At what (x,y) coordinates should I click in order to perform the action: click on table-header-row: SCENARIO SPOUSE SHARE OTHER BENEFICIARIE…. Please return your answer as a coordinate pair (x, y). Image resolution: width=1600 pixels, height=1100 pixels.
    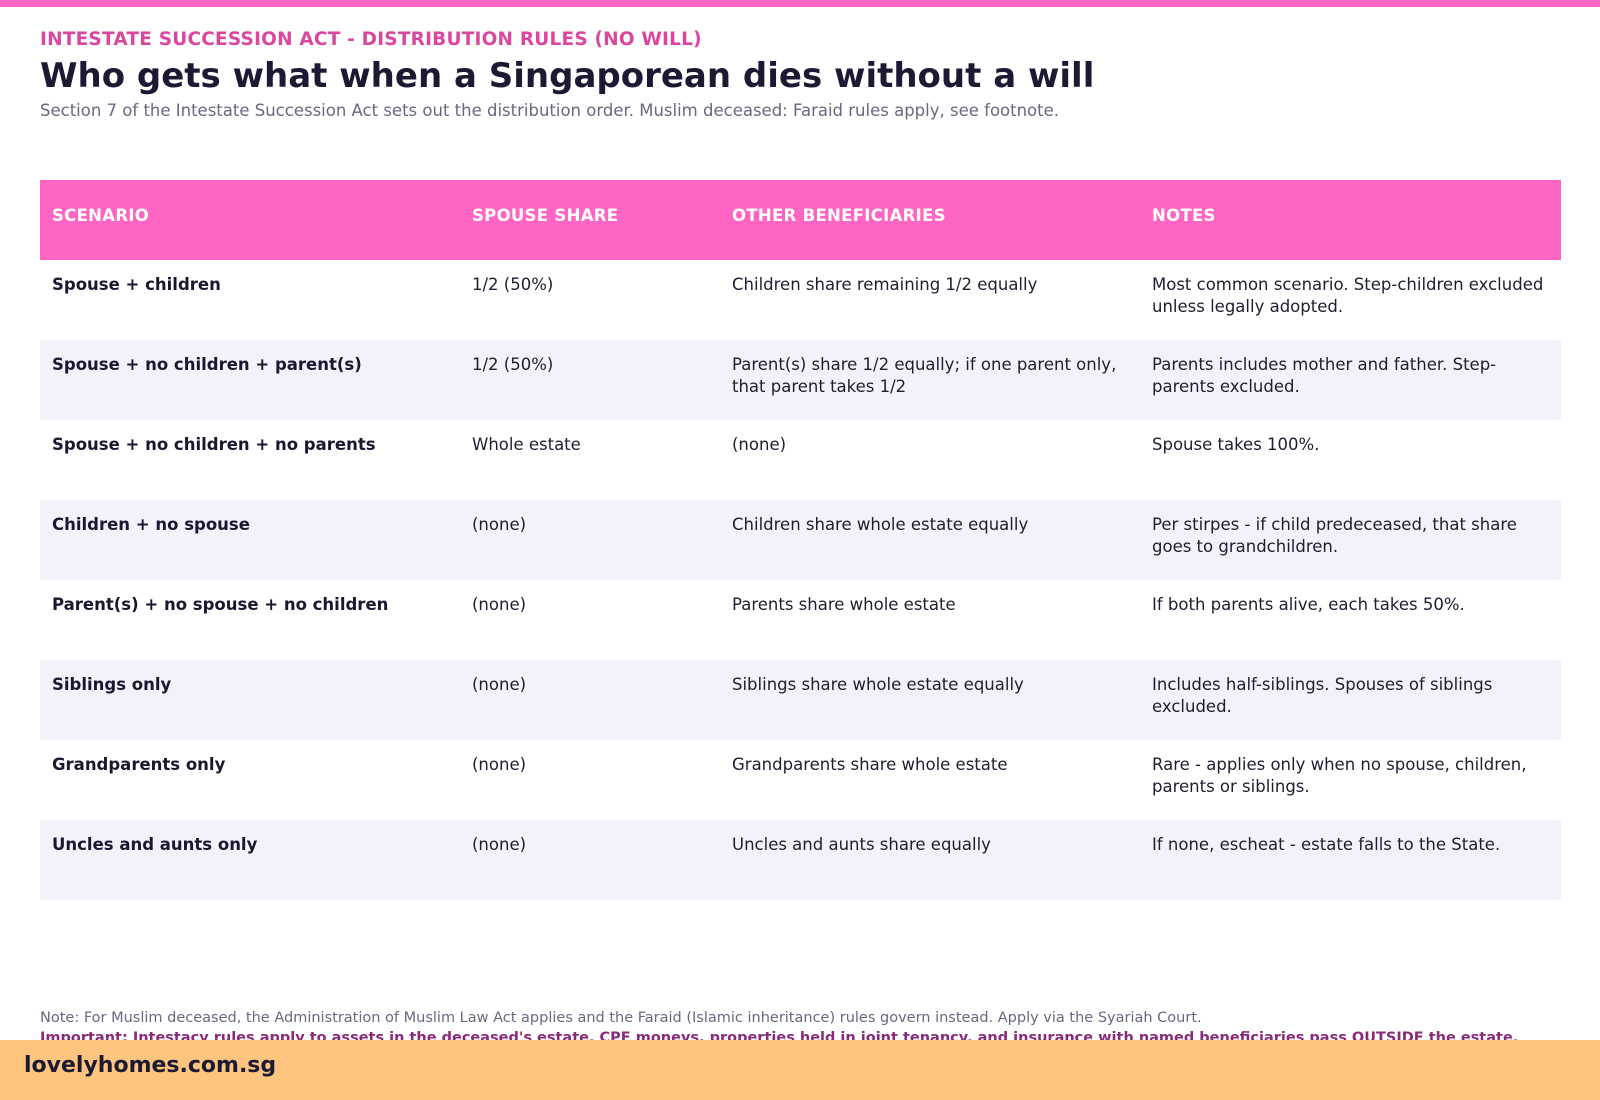
    Looking at the image, I should click on (800, 220).